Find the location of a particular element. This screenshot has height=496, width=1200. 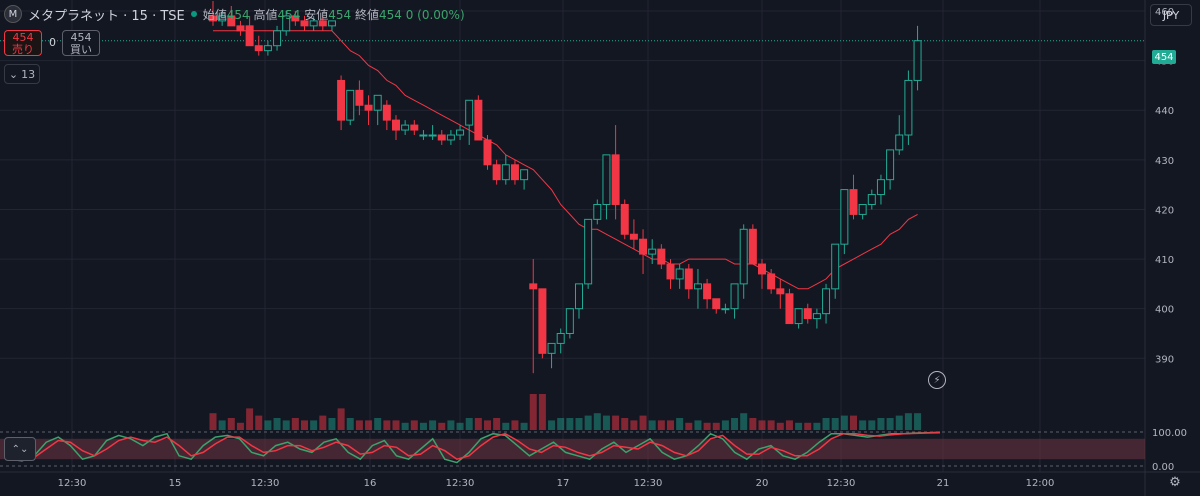

stochastic-band is located at coordinates (572, 449).